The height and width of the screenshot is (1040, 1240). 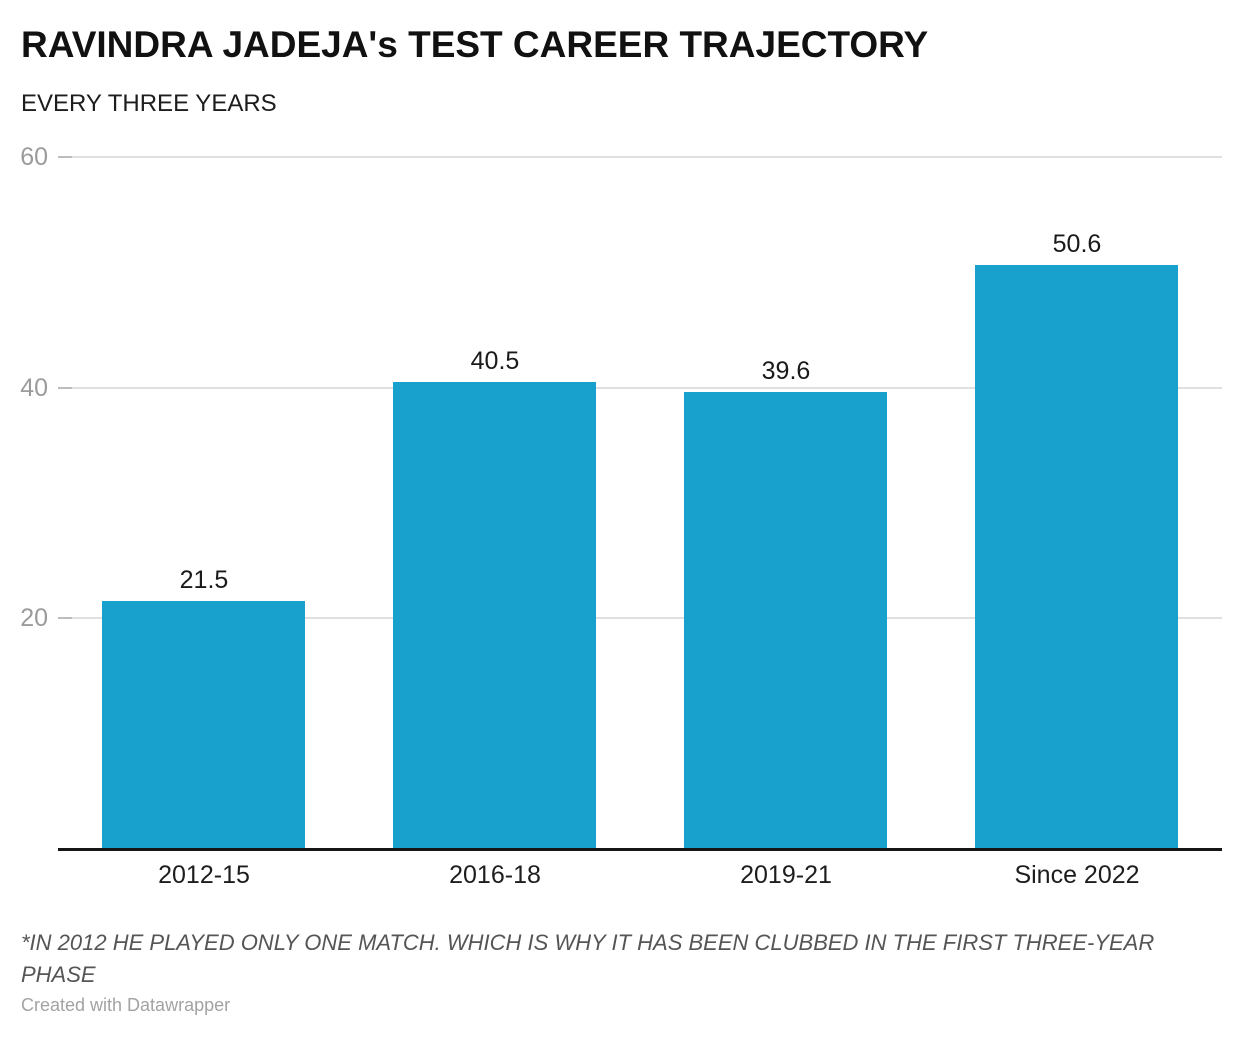 What do you see at coordinates (475, 44) in the screenshot?
I see `chart-title: RAVINDRA JADEJA's TEST CAREER TRAJECTORY` at bounding box center [475, 44].